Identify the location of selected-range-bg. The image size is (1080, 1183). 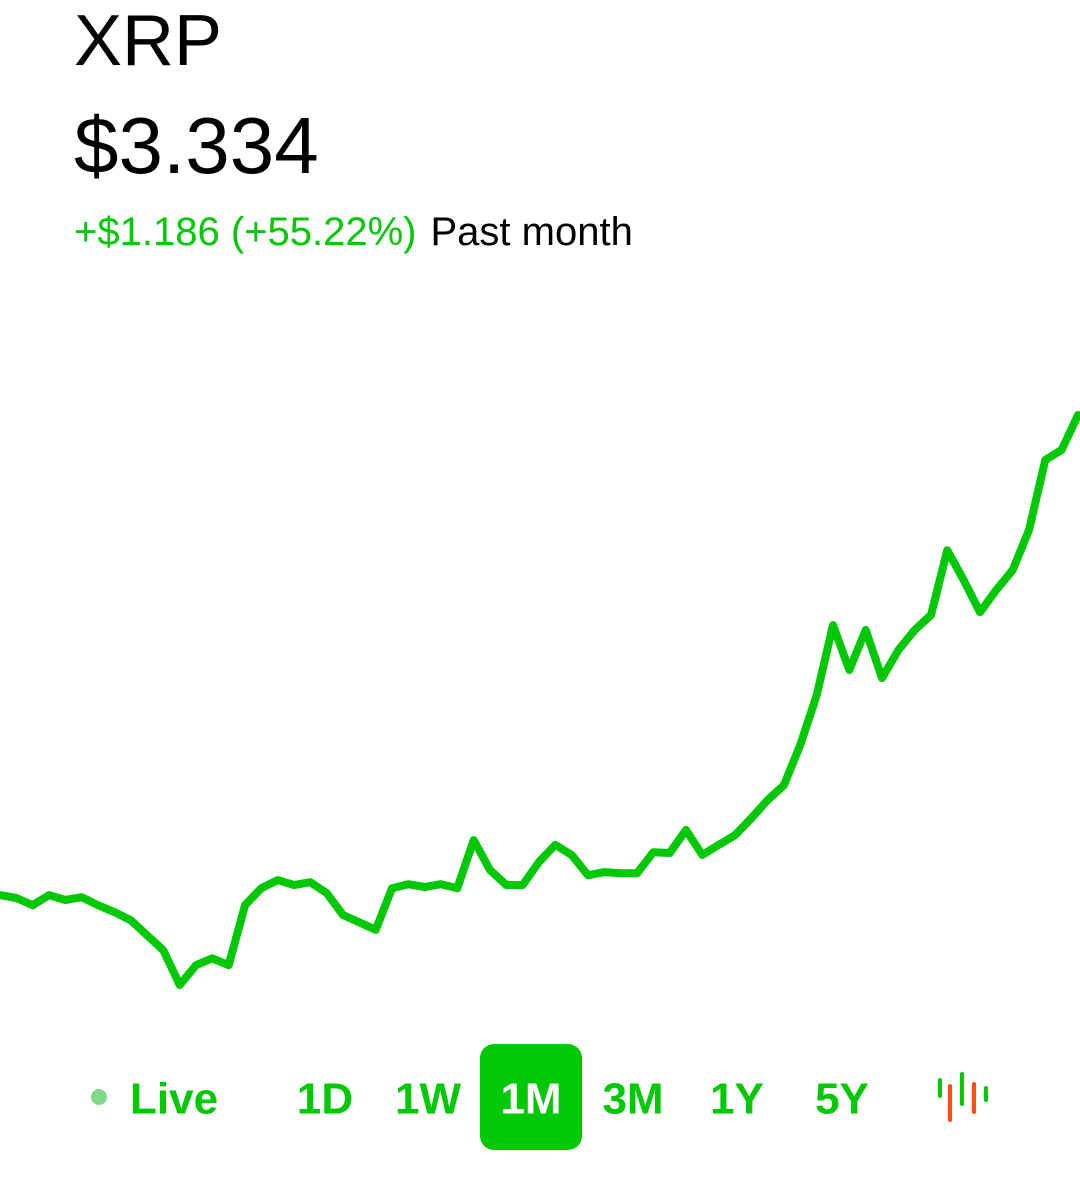
(531, 1097).